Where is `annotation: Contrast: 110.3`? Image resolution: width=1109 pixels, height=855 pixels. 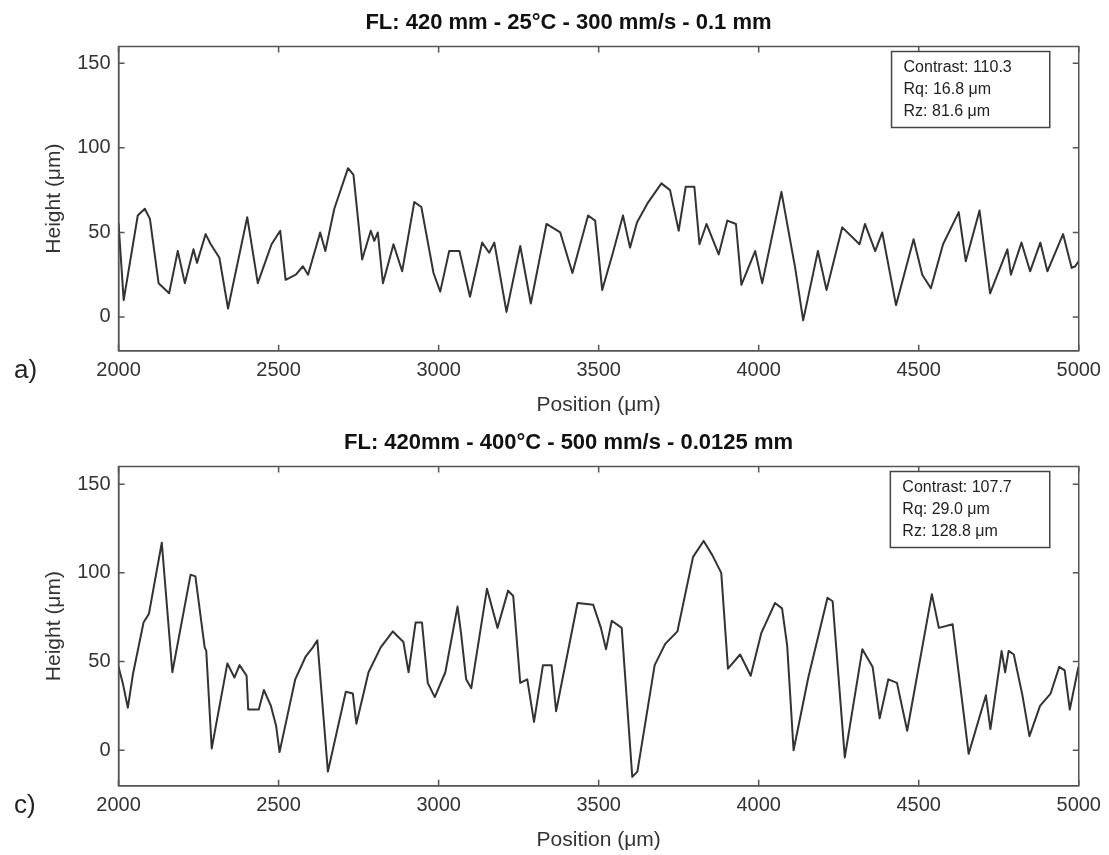
annotation: Contrast: 110.3 is located at coordinates (957, 66).